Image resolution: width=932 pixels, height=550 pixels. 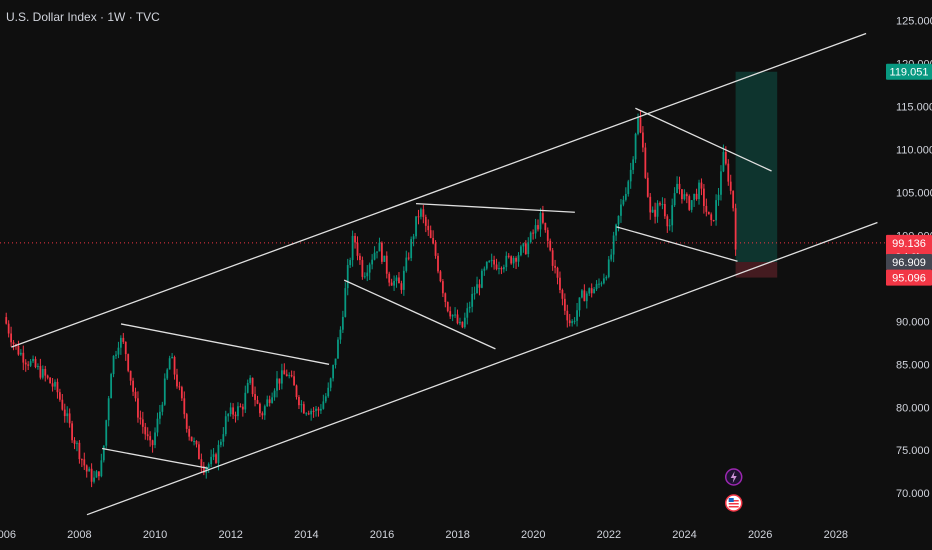 I want to click on trendline-range-2016-lower, so click(x=419, y=314).